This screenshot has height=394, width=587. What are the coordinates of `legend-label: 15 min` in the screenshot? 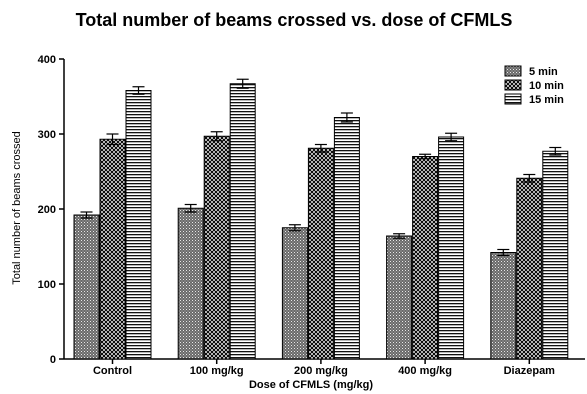 It's located at (546, 100).